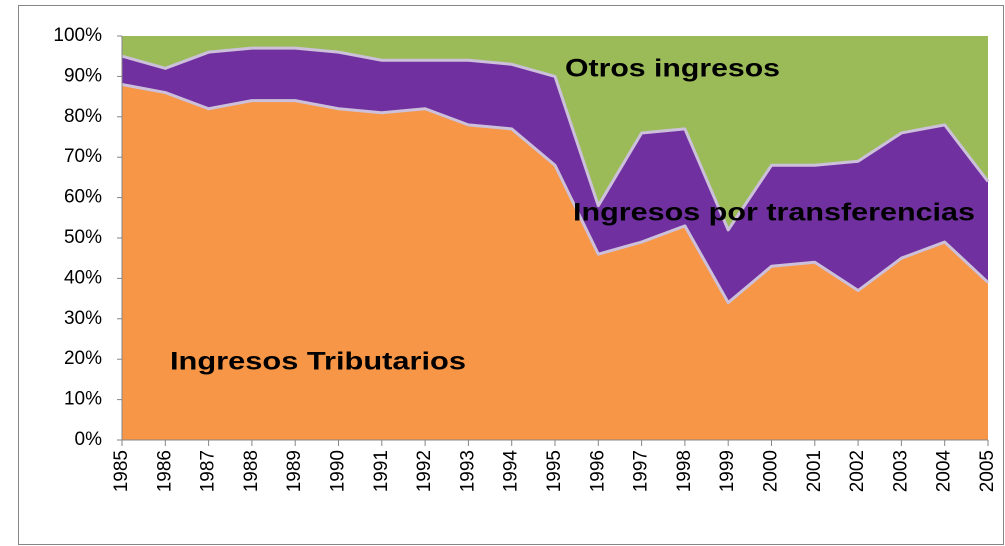 The height and width of the screenshot is (546, 1005). What do you see at coordinates (318, 362) in the screenshot?
I see `series-label: Ingresos Tributarios` at bounding box center [318, 362].